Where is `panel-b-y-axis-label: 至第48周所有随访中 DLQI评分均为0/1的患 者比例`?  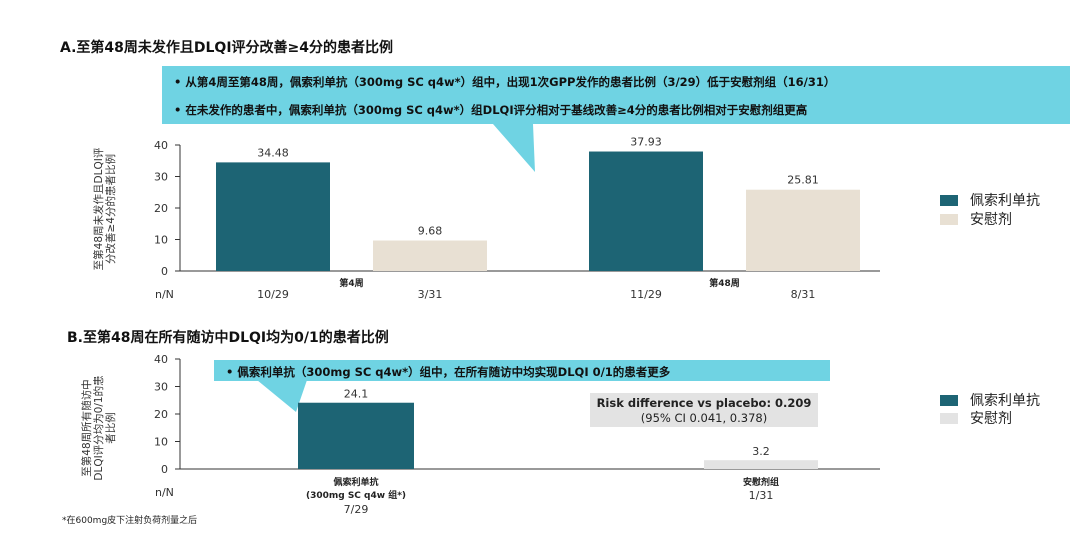
panel-b-y-axis-label: 至第48周所有随访中 DLQI评分均为0/1的患 者比例 is located at coordinates (99, 428).